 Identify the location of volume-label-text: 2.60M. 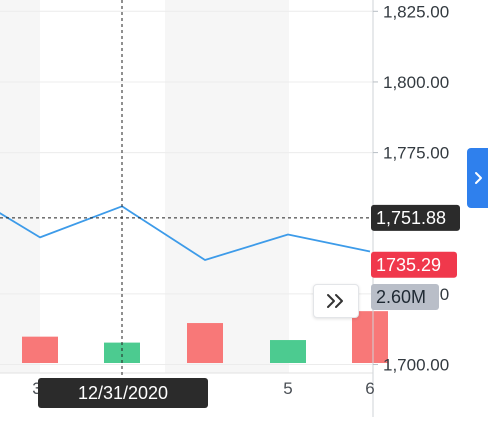
(401, 297).